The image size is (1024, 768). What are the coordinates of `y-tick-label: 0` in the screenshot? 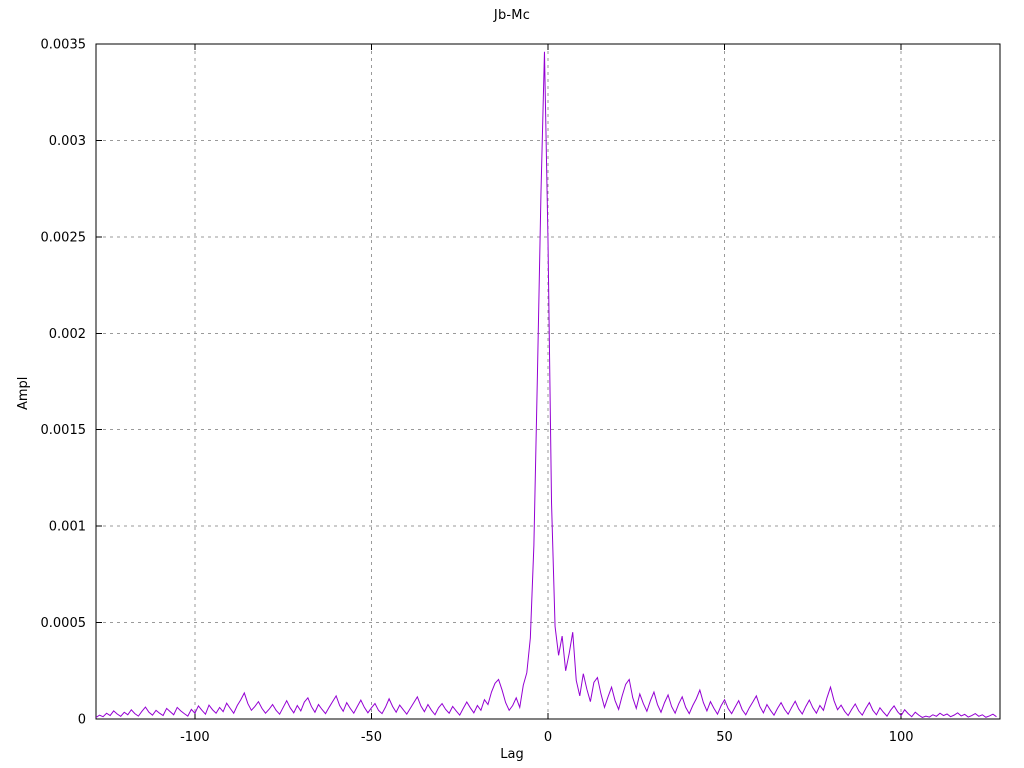 It's located at (82, 720).